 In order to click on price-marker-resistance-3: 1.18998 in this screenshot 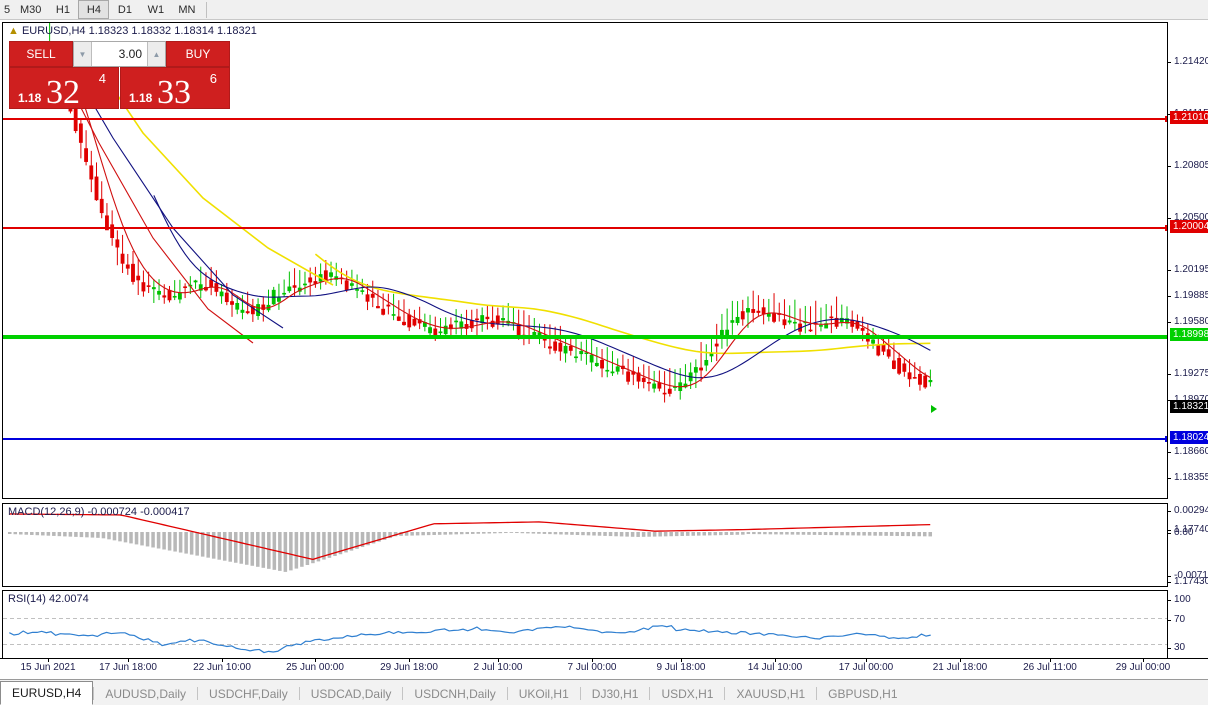, I will do `click(1189, 334)`.